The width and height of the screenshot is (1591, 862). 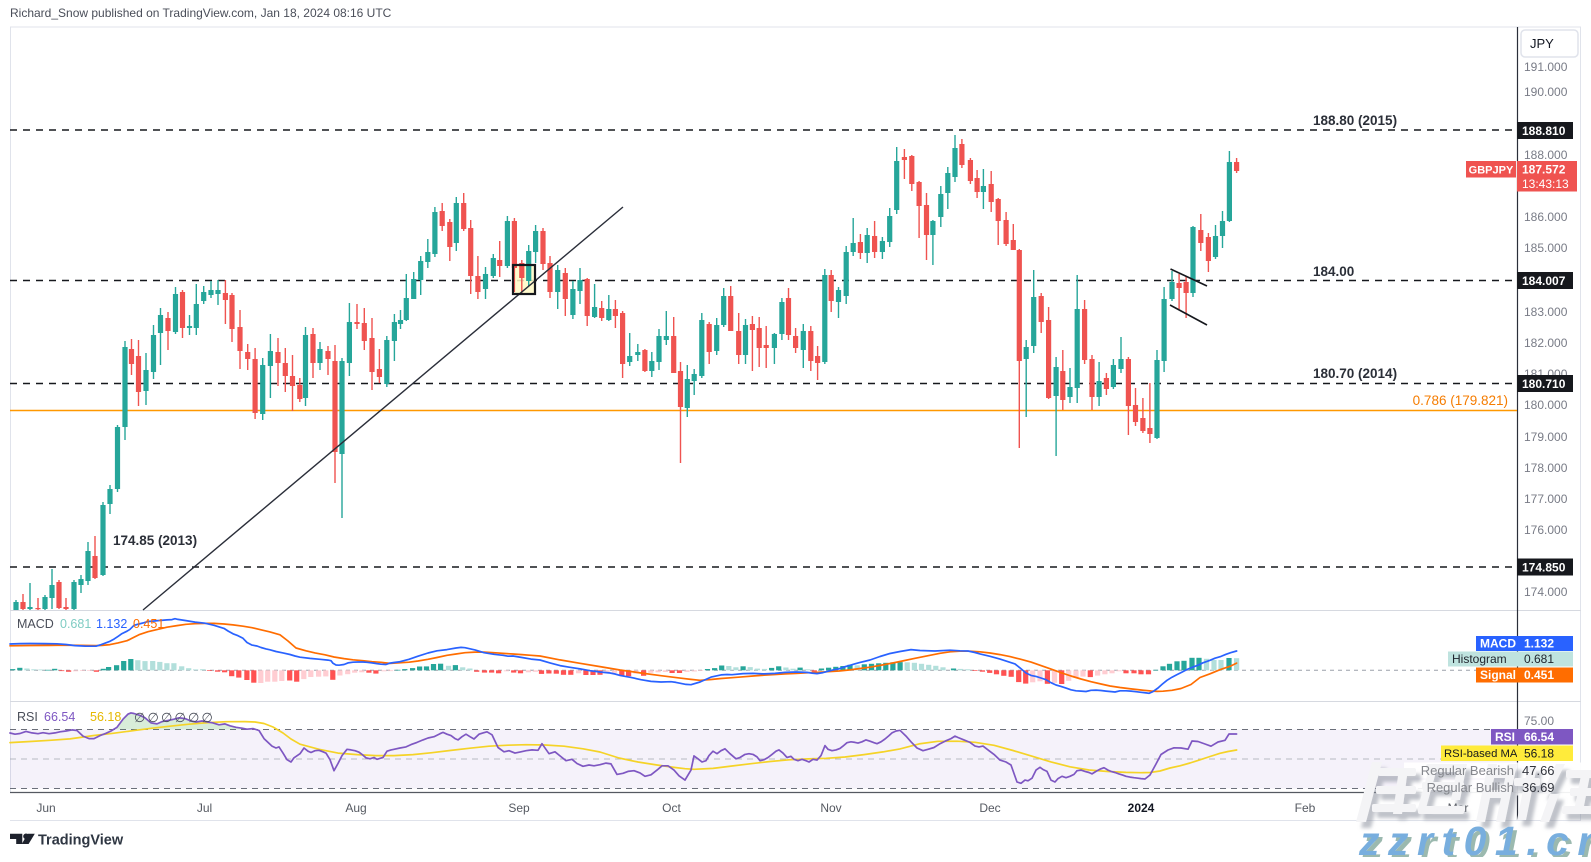 I want to click on svg-text: 183.000, so click(x=1546, y=312).